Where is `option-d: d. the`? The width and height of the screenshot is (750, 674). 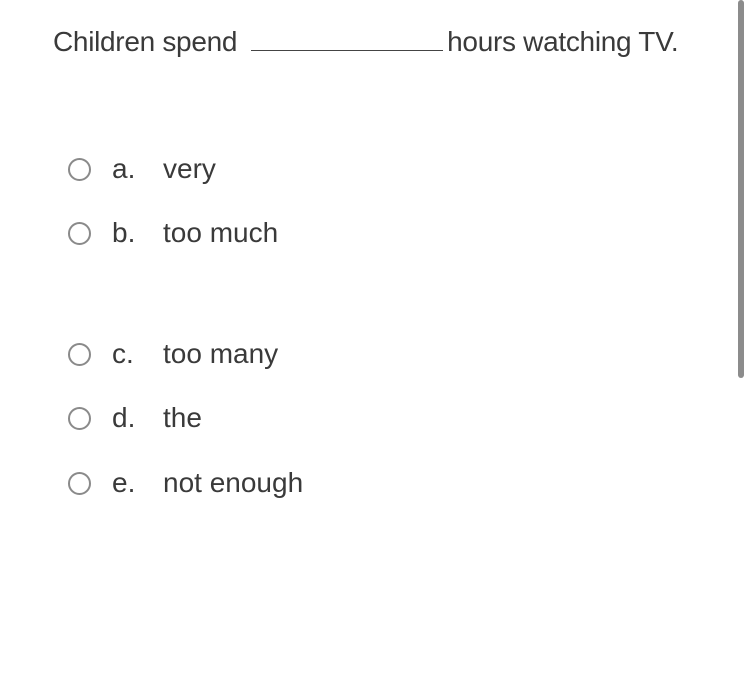
option-d: d. the is located at coordinates (135, 418).